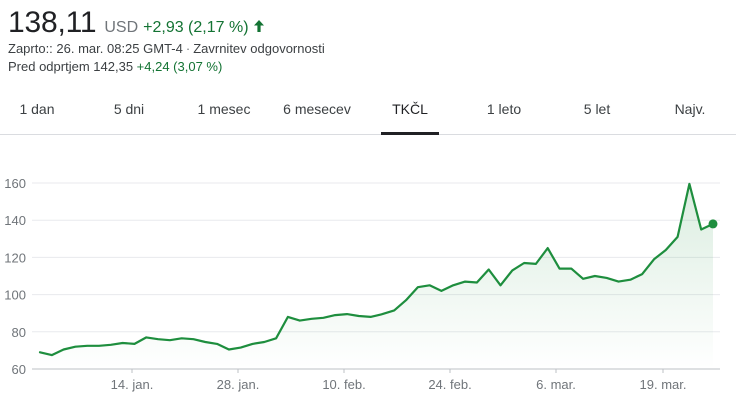 This screenshot has width=736, height=408. What do you see at coordinates (238, 384) in the screenshot?
I see `x-tick-label: 28. jan.` at bounding box center [238, 384].